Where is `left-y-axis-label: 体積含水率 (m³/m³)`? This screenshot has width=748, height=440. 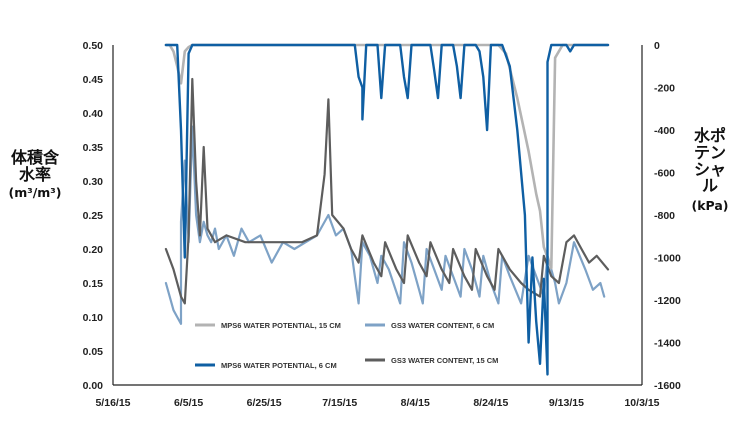 left-y-axis-label: 体積含水率 (m³/m³) is located at coordinates (35, 174).